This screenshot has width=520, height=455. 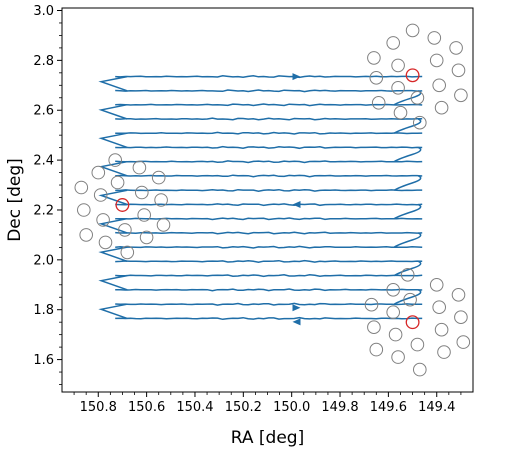 I want to click on x-tick-label: 150.4, so click(x=194, y=407).